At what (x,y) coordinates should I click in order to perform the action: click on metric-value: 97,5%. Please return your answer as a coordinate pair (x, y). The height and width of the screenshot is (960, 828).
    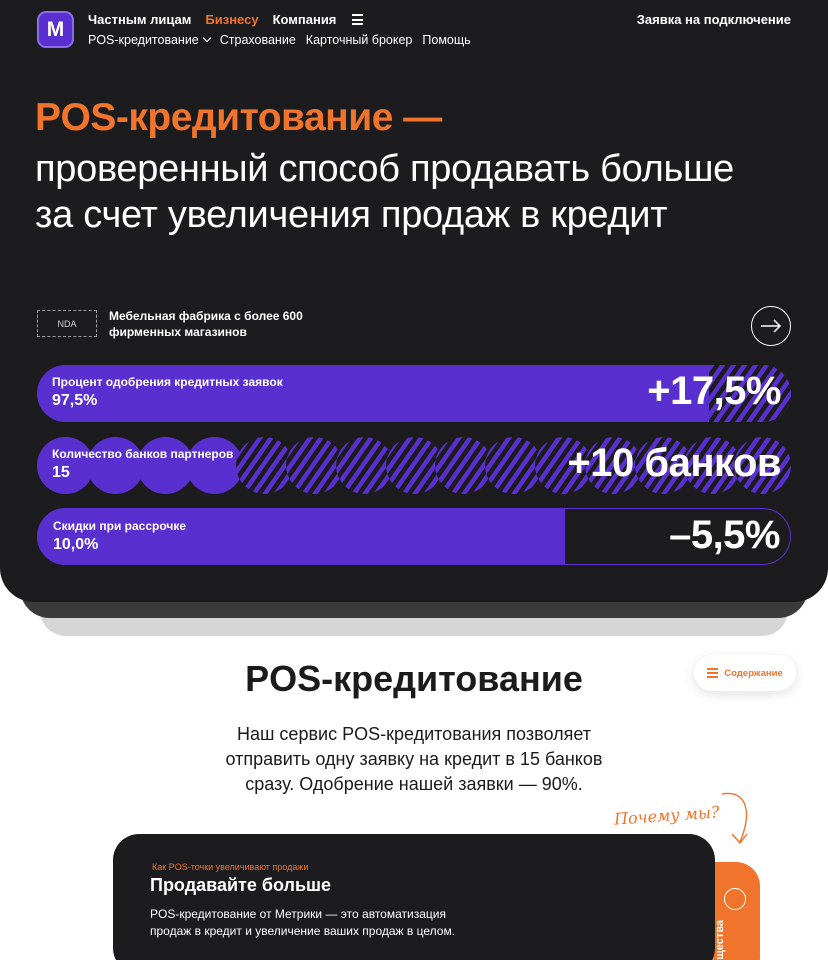
    Looking at the image, I should click on (75, 400).